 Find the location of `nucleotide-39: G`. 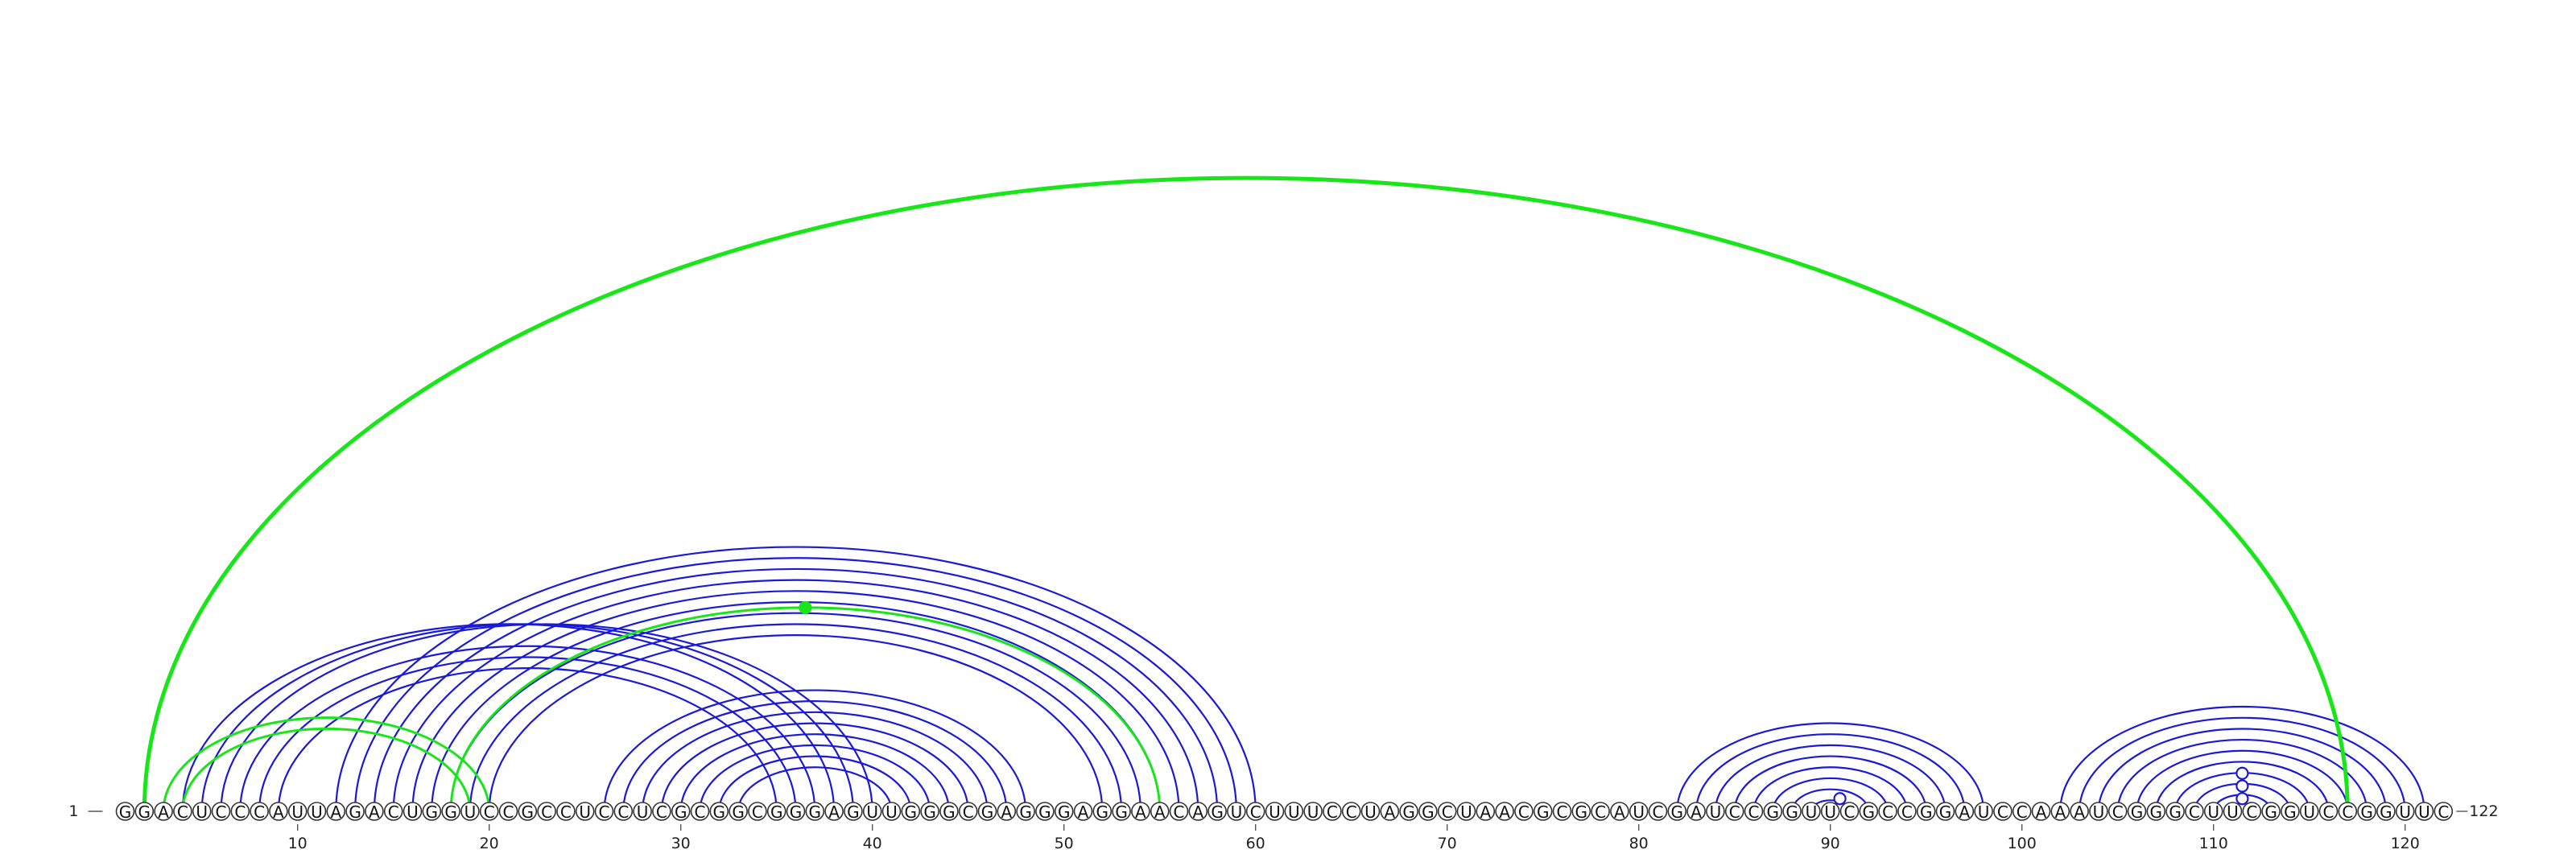

nucleotide-39: G is located at coordinates (853, 812).